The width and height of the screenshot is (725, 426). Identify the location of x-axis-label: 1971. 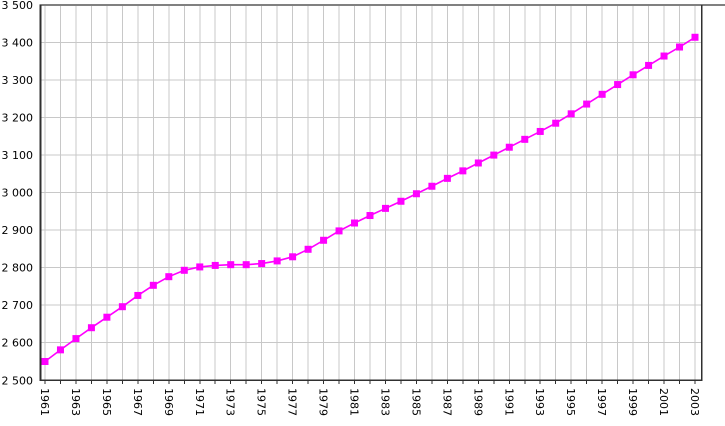
(199, 402).